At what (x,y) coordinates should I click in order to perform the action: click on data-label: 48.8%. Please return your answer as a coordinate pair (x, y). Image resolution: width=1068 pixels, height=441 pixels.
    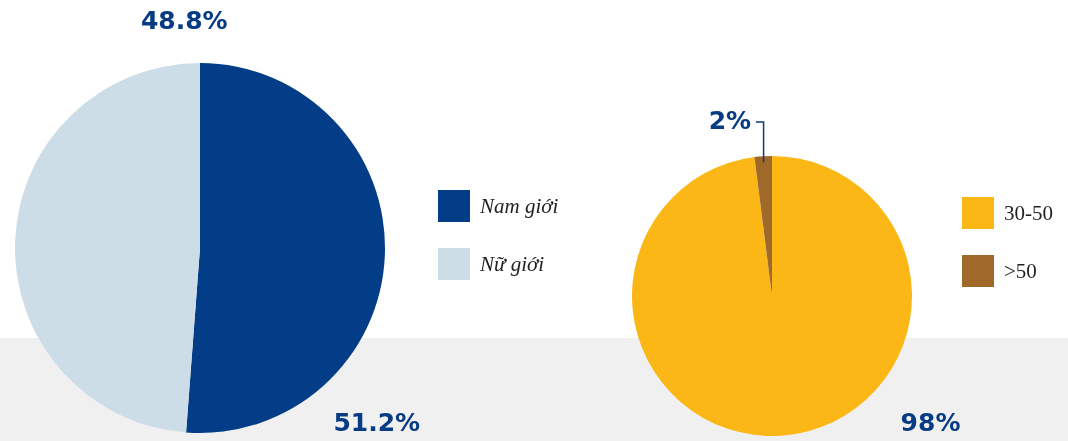
    Looking at the image, I should click on (184, 21).